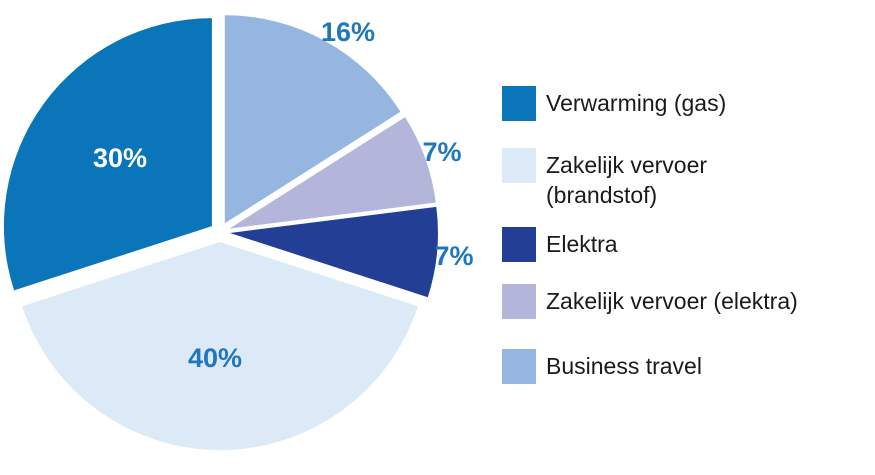  Describe the element at coordinates (636, 103) in the screenshot. I see `legend-label: Verwarming (gas)` at that location.